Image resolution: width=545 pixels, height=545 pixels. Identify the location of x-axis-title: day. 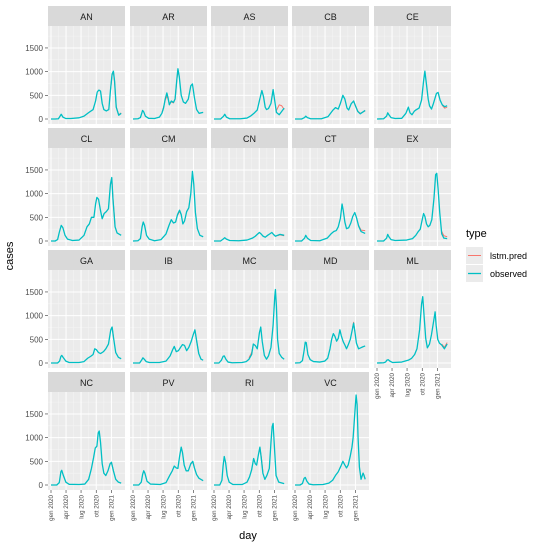
(248, 536).